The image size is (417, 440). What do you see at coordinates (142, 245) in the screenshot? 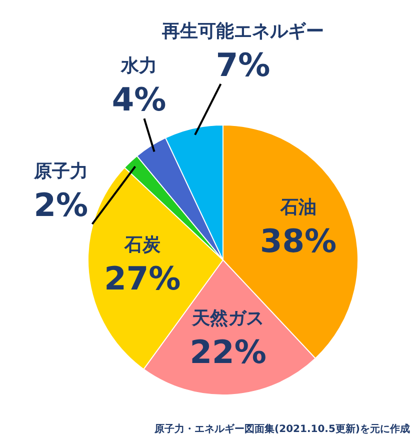
I see `slice-label: 石炭` at bounding box center [142, 245].